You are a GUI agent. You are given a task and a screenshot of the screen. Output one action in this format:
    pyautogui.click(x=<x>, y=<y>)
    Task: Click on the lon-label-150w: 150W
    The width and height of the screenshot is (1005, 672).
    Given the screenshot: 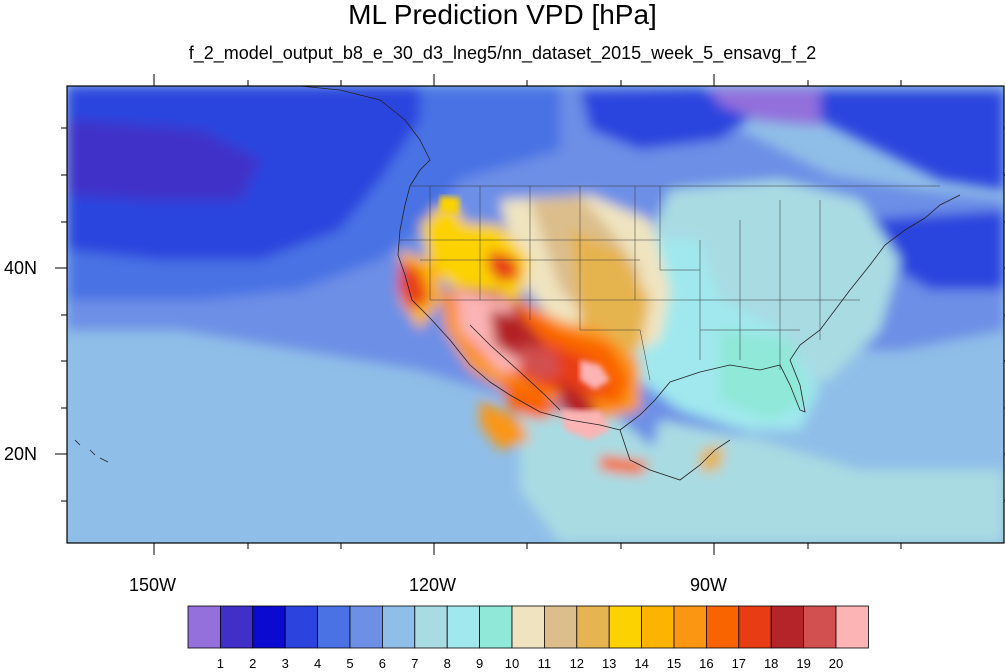 What is the action you would take?
    pyautogui.click(x=153, y=585)
    